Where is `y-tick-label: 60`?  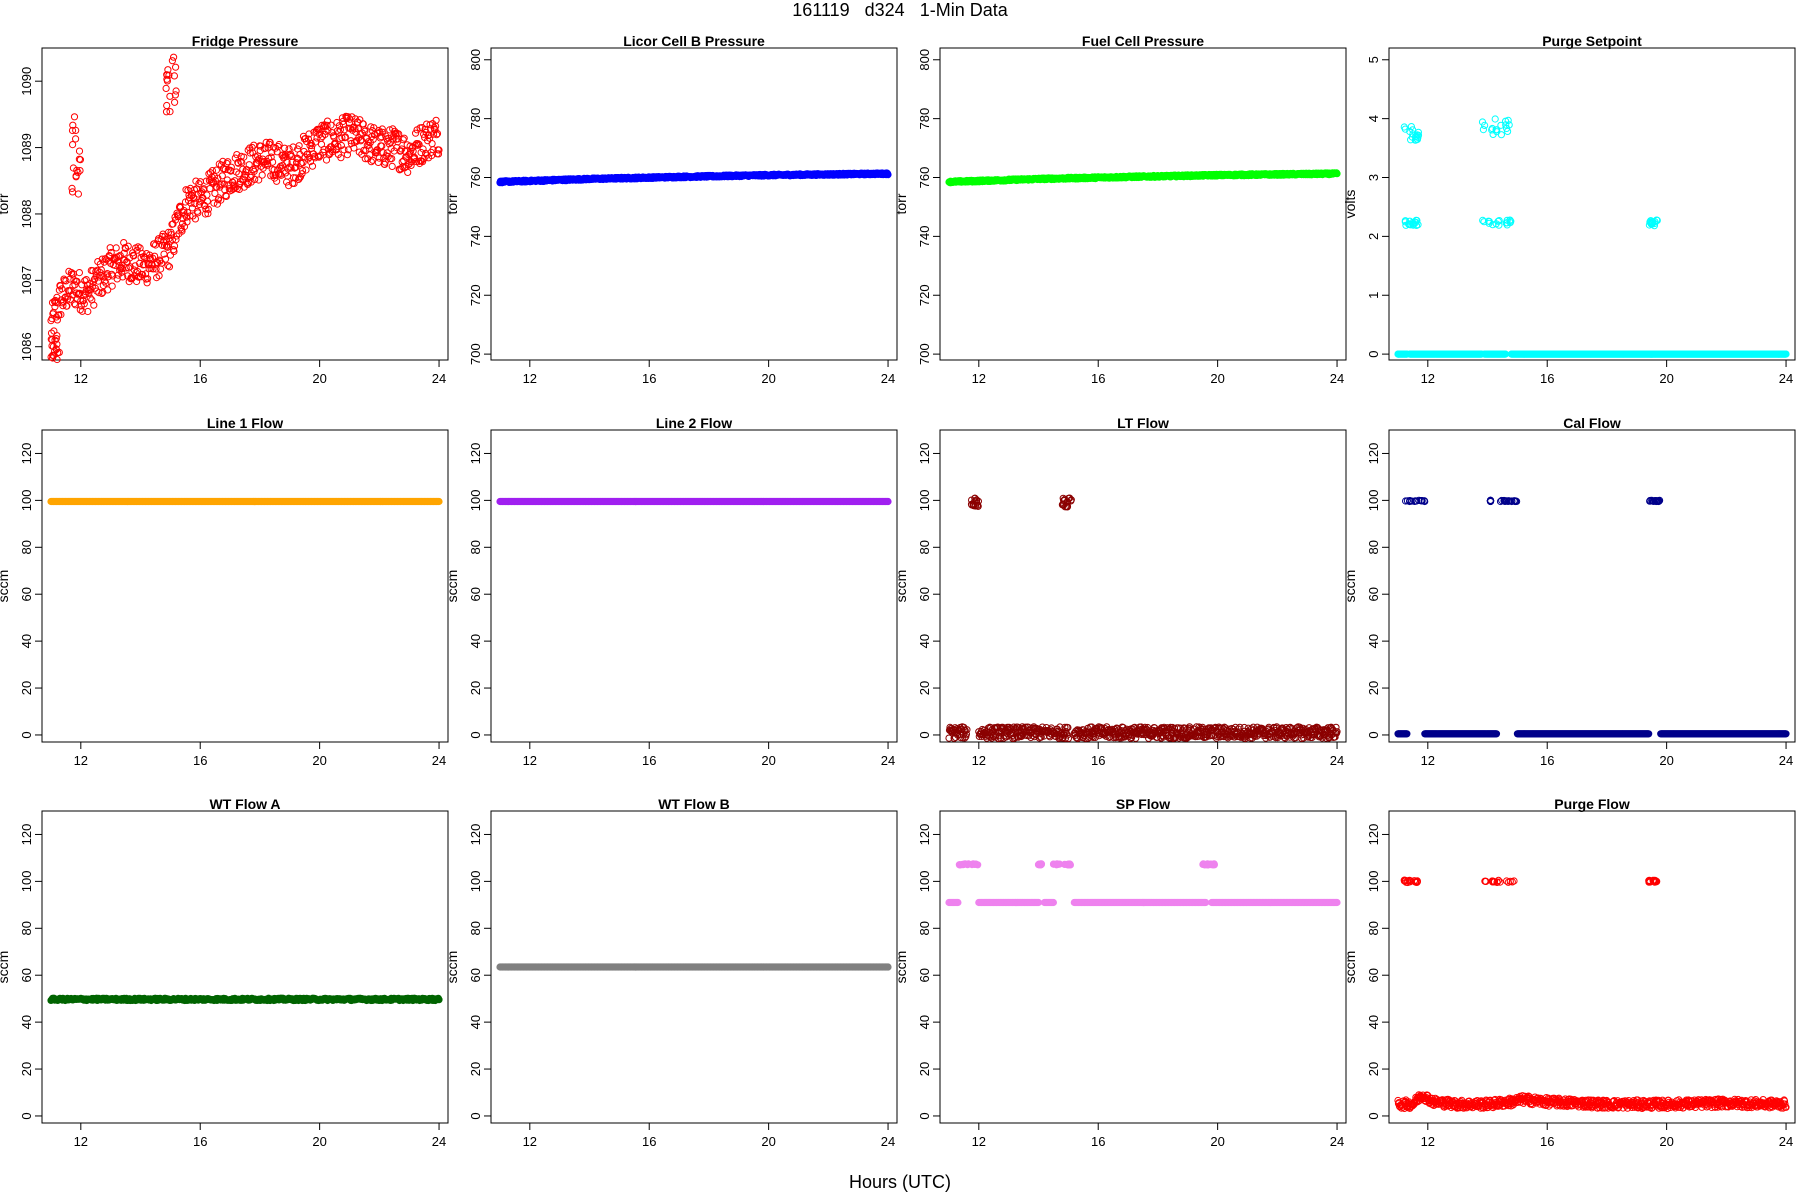
y-tick-label: 60 is located at coordinates (924, 594).